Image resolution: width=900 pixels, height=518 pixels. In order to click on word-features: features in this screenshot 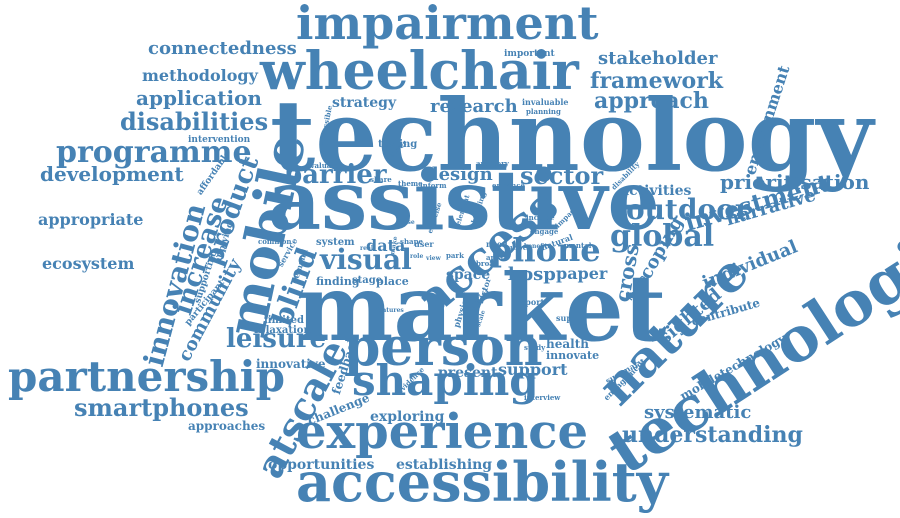, I will do `click(390, 310)`.